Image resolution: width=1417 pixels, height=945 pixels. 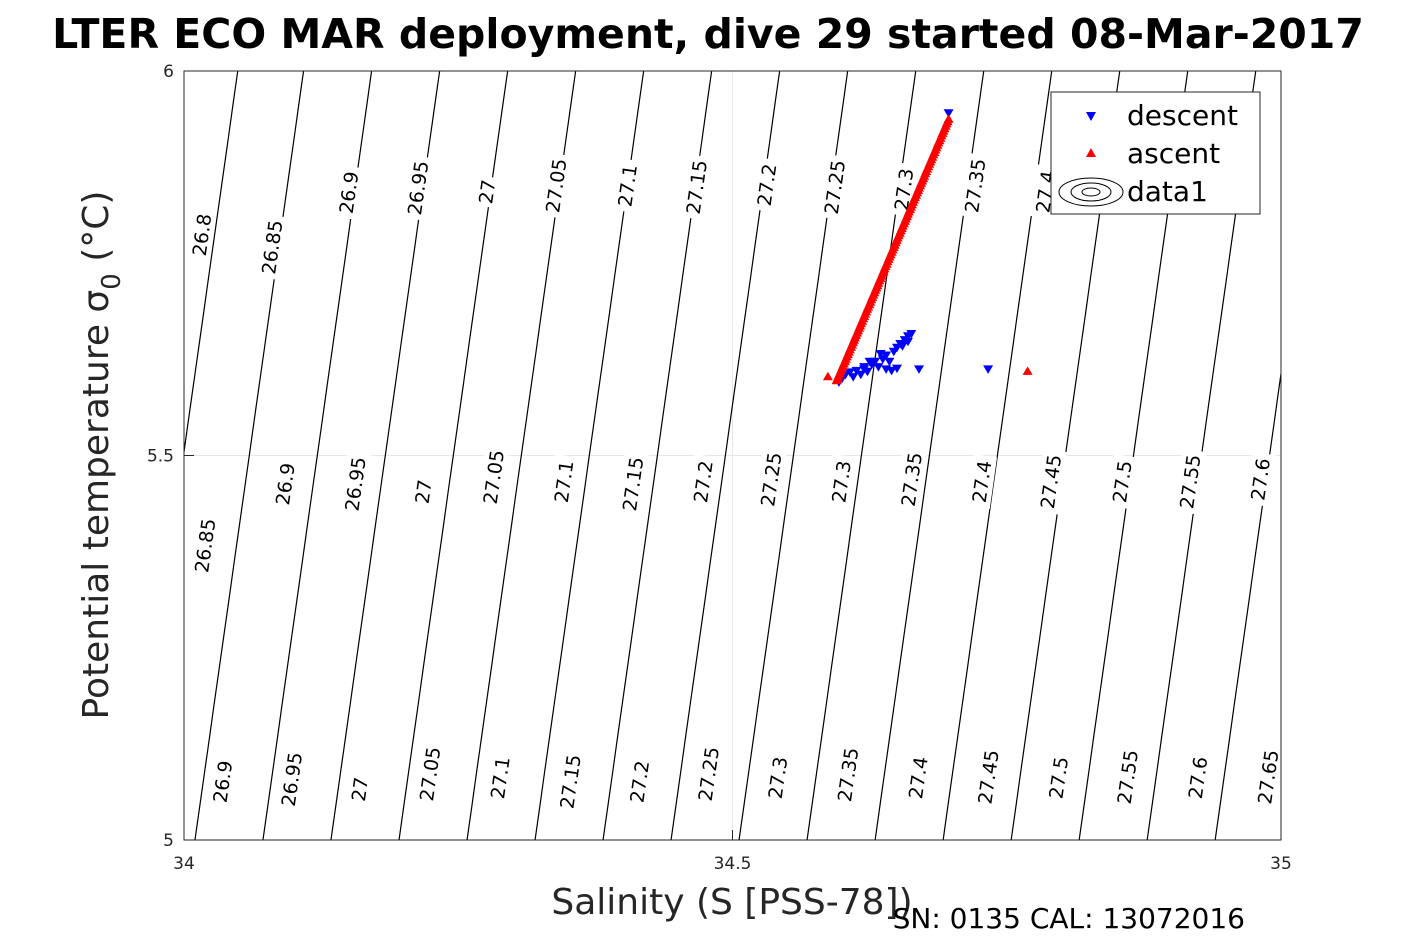 What do you see at coordinates (1069, 918) in the screenshot?
I see `serial-calibration-note: SN: 0135 CAL: 13072016` at bounding box center [1069, 918].